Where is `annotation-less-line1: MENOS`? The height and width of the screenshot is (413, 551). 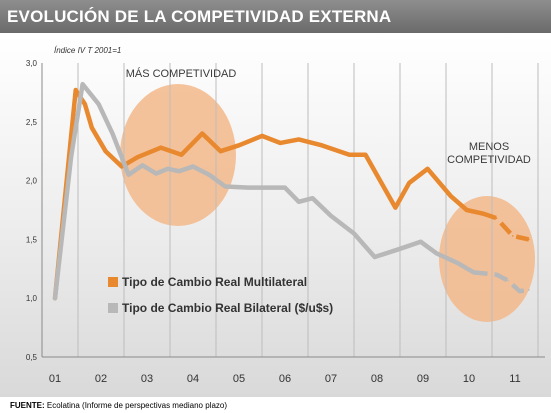
annotation-less-line1: MENOS is located at coordinates (489, 147).